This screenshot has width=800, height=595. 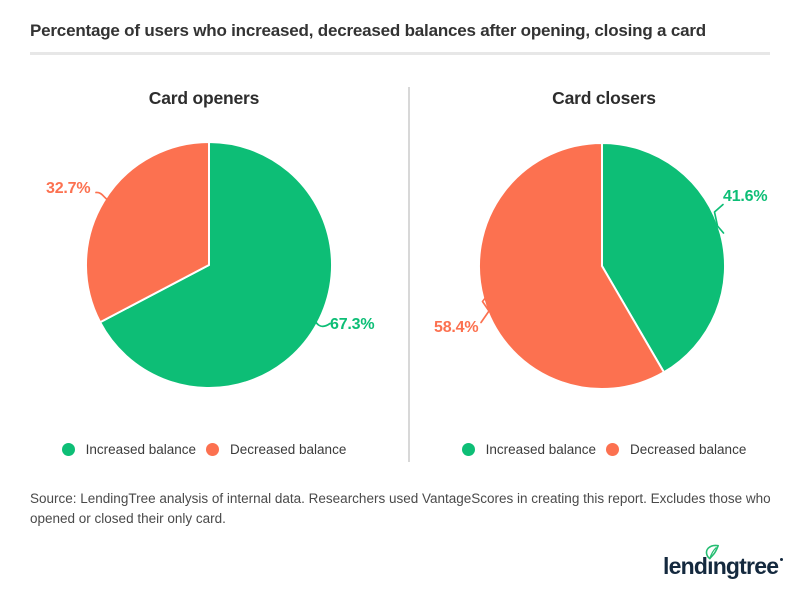 I want to click on wordmark-post: ngtree, so click(x=745, y=566).